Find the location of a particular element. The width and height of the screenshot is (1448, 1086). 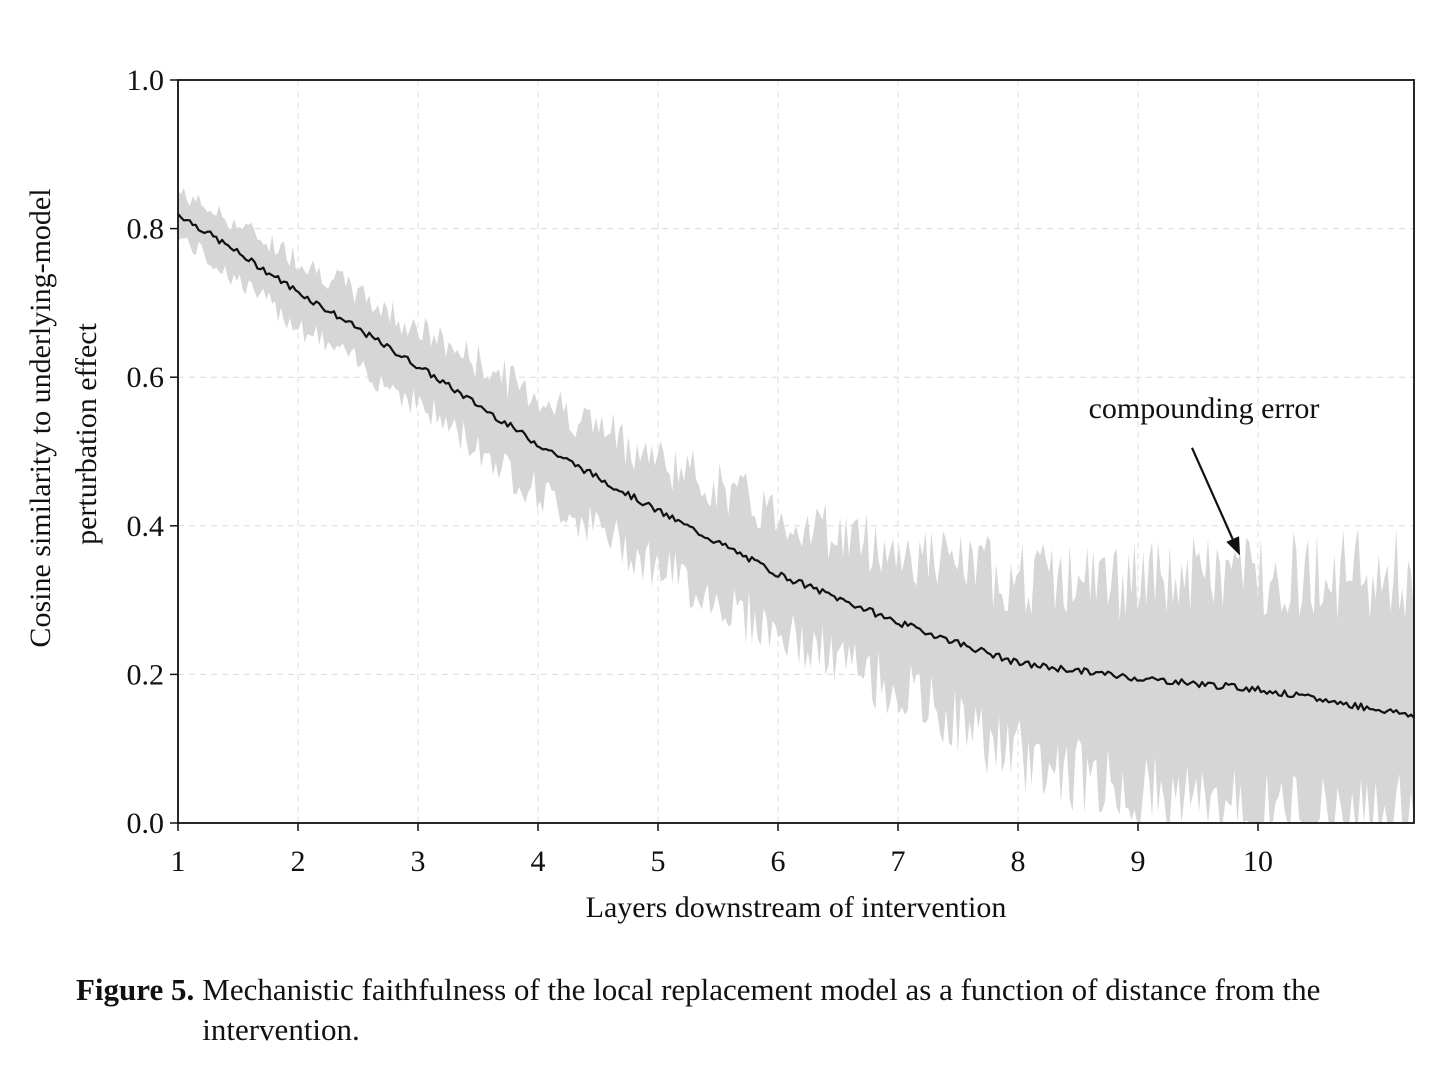

y-tick-label: 0.2 is located at coordinates (146, 674).